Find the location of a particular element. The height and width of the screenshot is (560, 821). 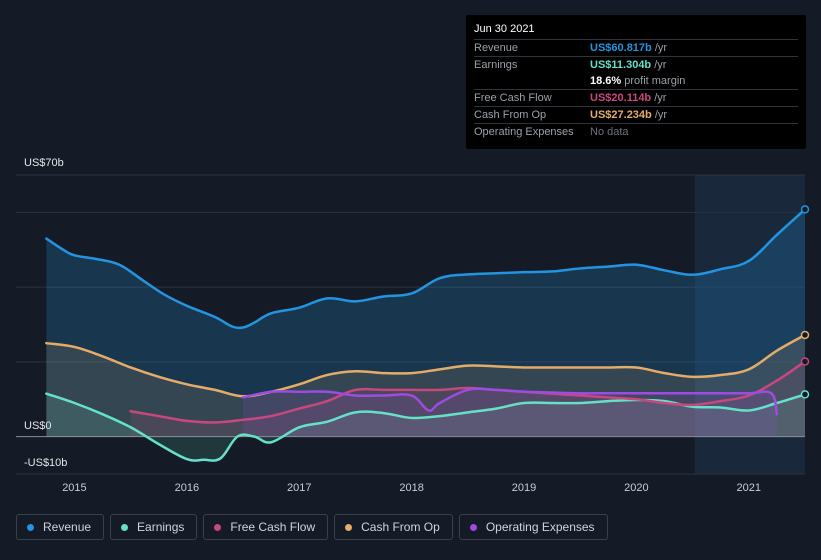

endpoint-revenue is located at coordinates (805, 209).